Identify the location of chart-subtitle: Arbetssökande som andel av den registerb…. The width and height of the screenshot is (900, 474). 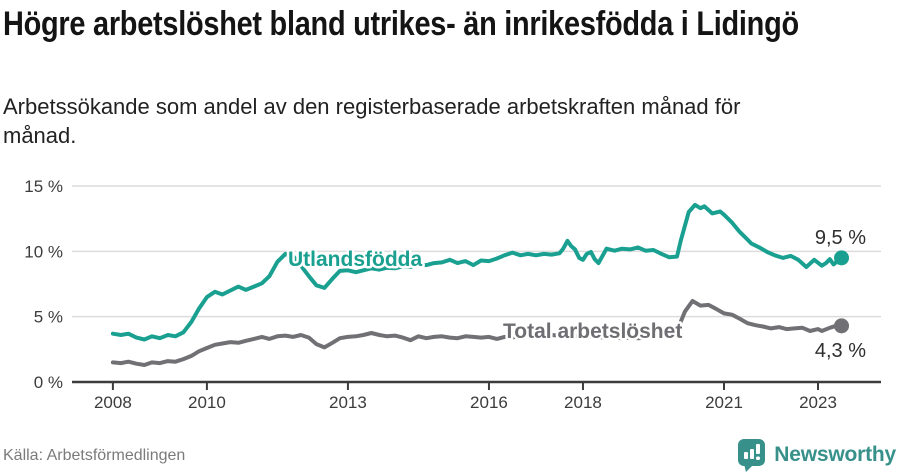
(372, 121).